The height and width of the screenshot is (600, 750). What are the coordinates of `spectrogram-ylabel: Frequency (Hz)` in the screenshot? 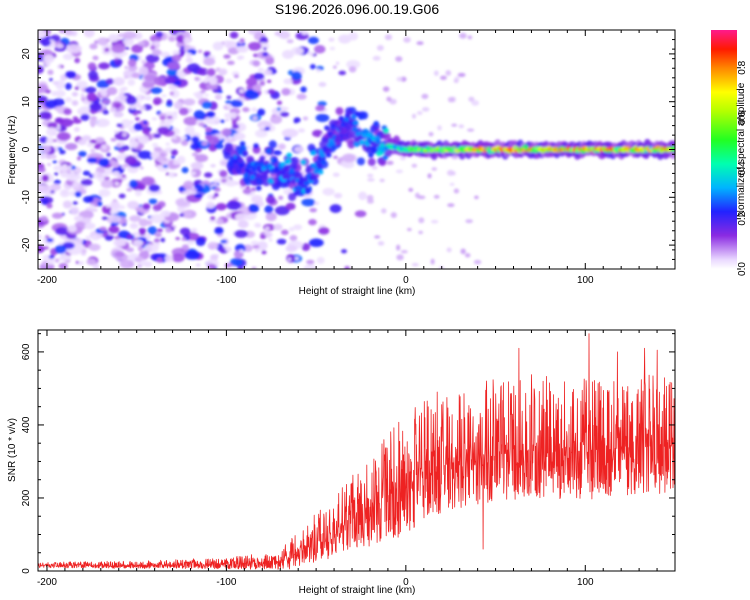 It's located at (12, 150).